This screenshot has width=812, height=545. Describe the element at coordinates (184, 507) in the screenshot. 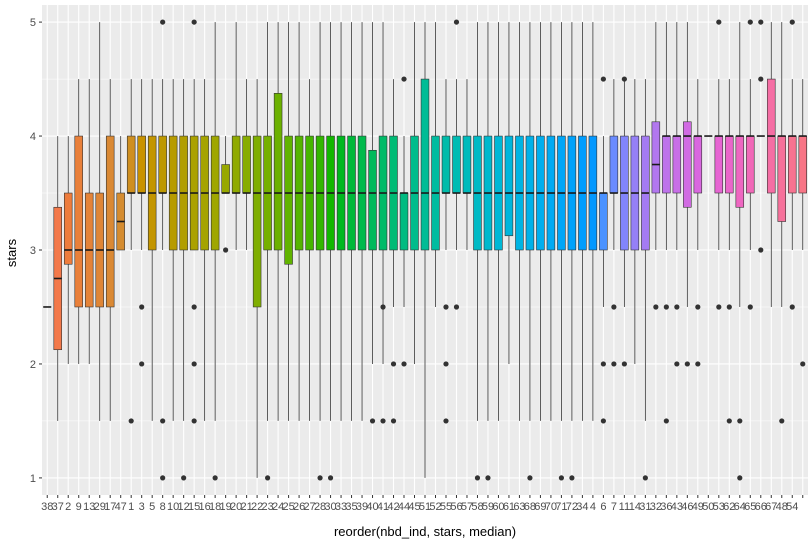

I see `x-tick-label: 12` at that location.